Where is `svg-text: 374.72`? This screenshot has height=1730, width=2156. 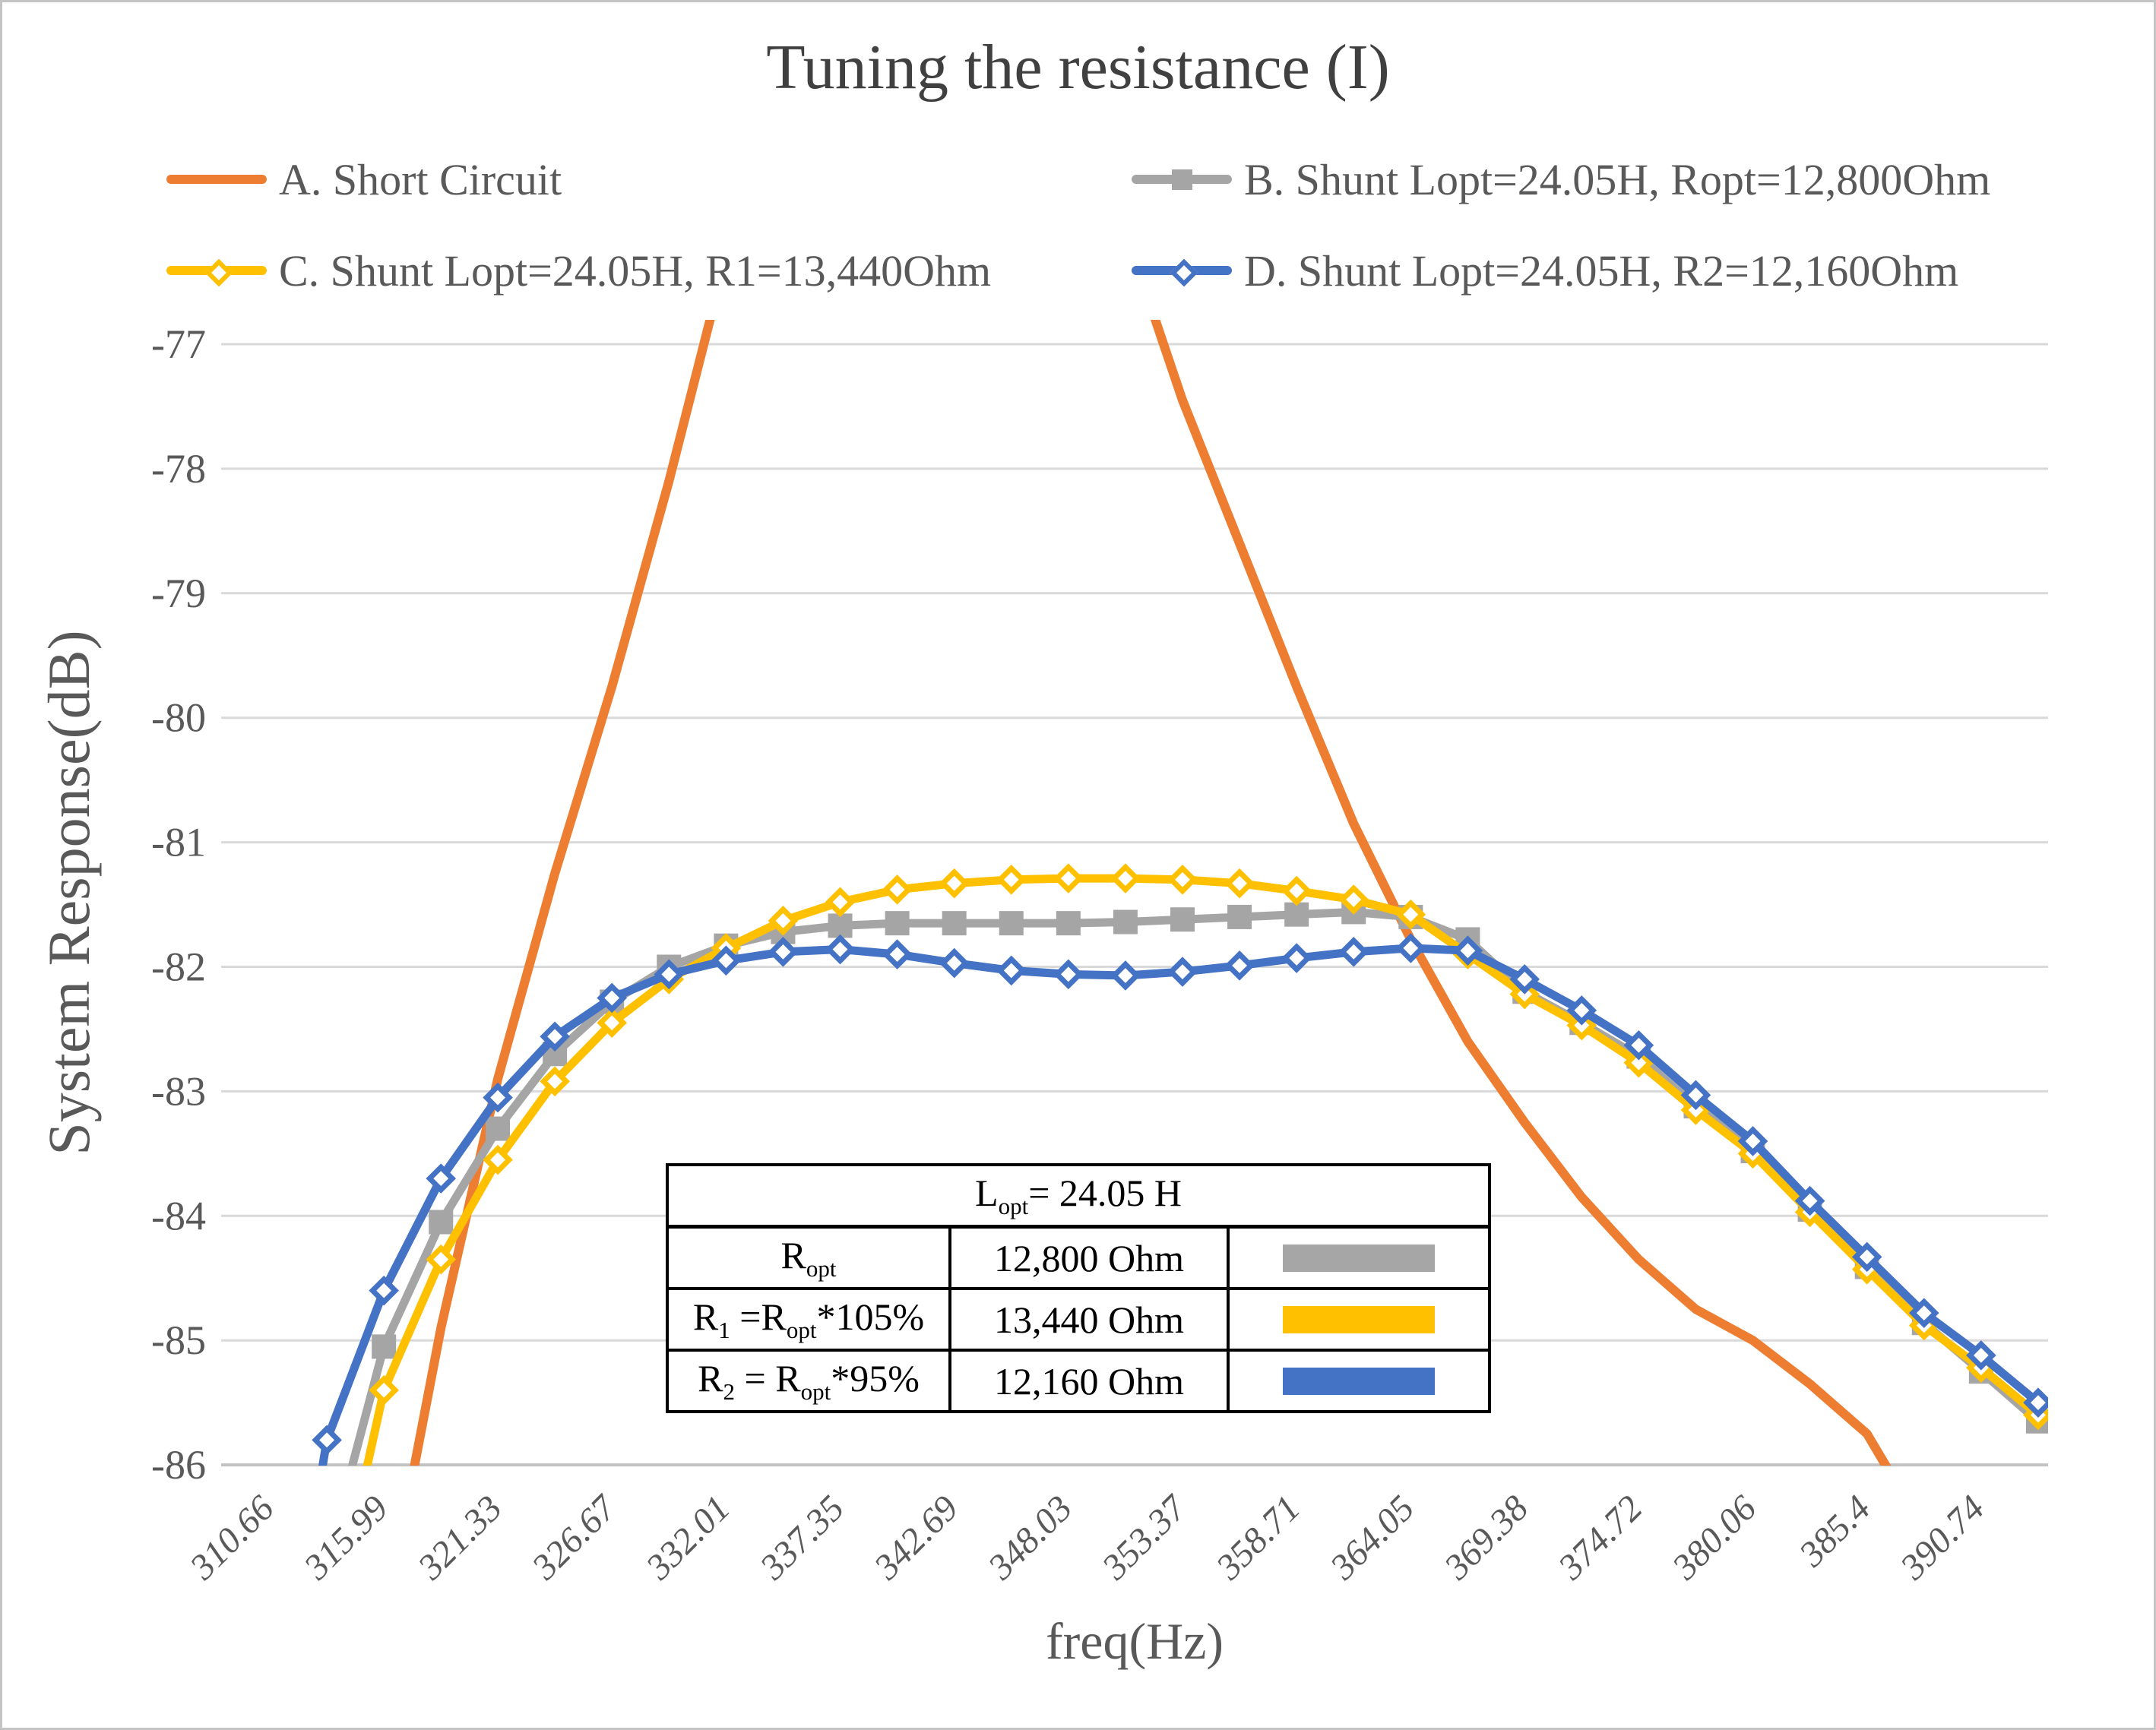 svg-text: 374.72 is located at coordinates (1600, 1538).